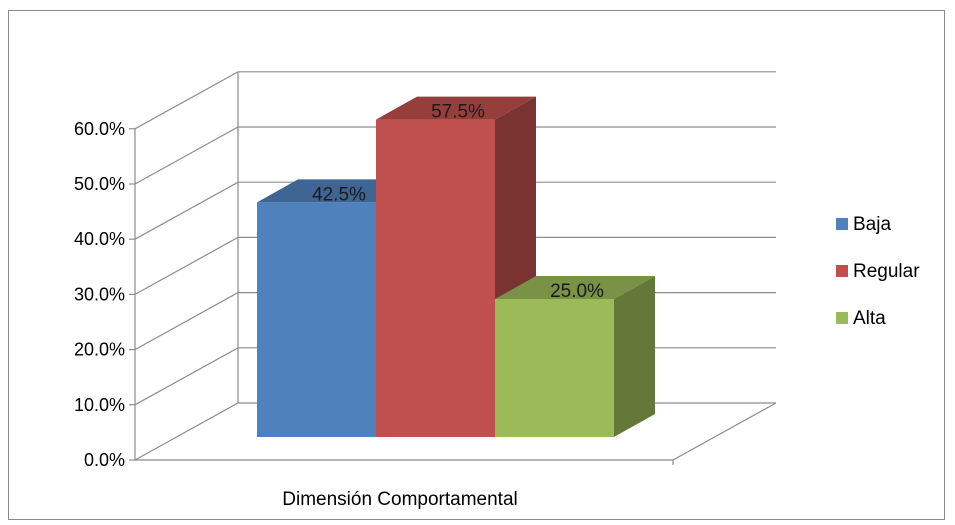 The height and width of the screenshot is (525, 955). Describe the element at coordinates (99, 239) in the screenshot. I see `y-tick-label: 40.0%` at that location.